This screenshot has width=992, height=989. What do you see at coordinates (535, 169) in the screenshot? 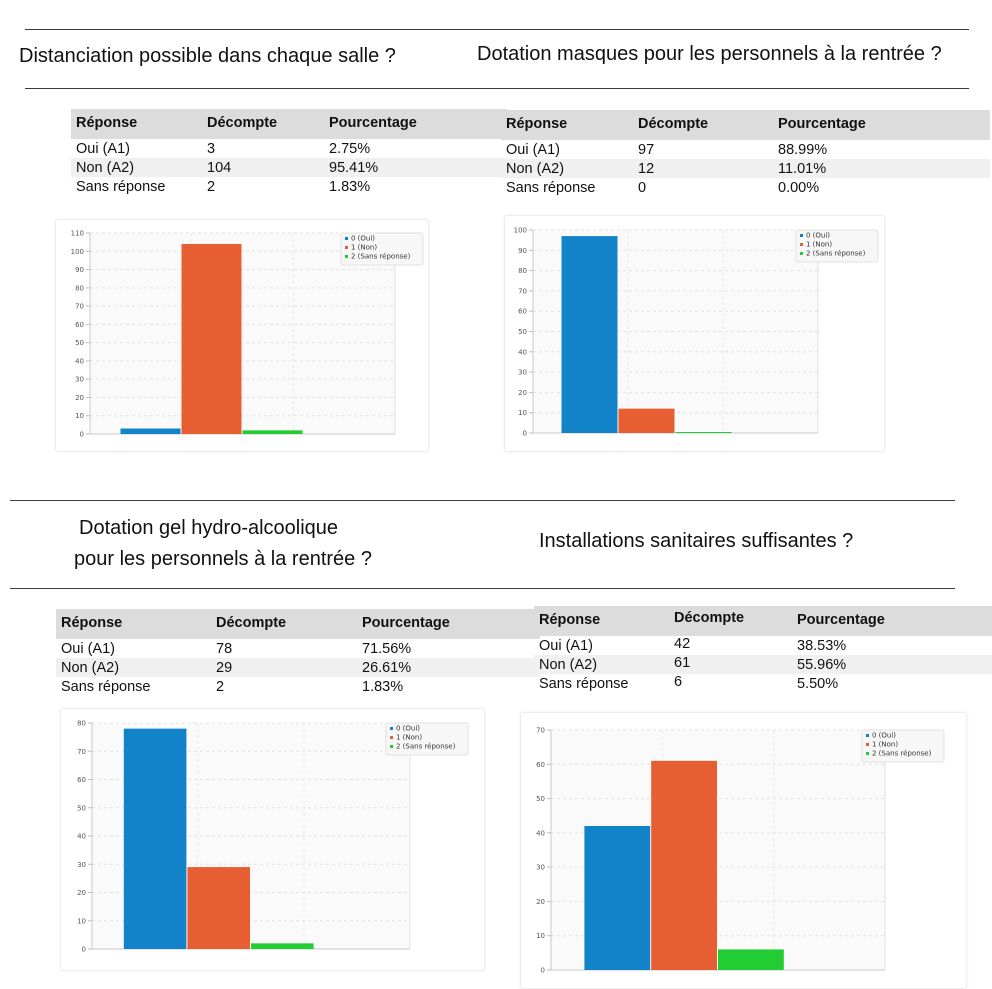
I see `cell-reponse: Non (A2)` at bounding box center [535, 169].